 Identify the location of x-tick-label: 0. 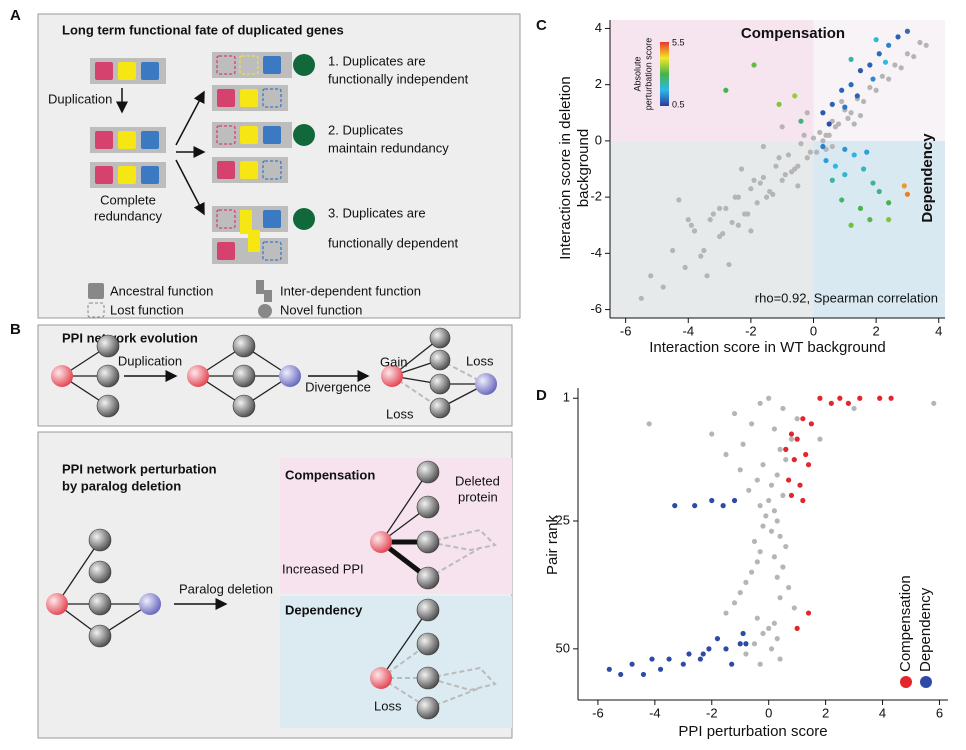
(768, 712).